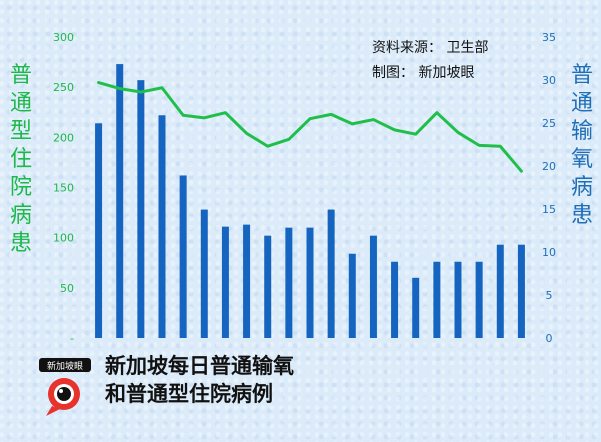 The image size is (601, 442). What do you see at coordinates (199, 380) in the screenshot?
I see `chart-title: 新加坡每日普通输氧 和普通型住院病例` at bounding box center [199, 380].